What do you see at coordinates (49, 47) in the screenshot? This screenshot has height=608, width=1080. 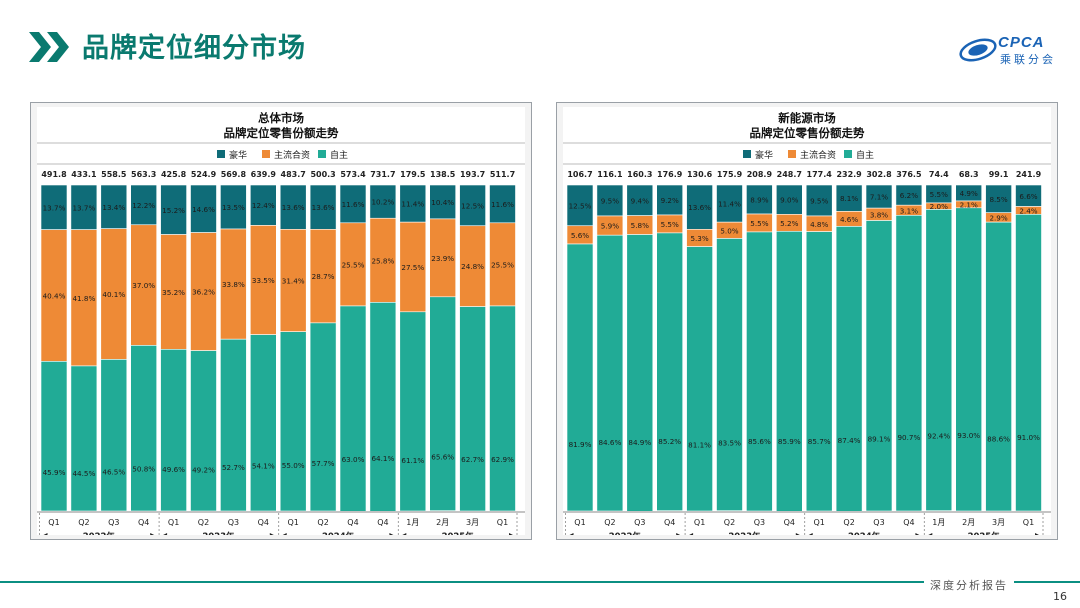 I see `double-chevron-icon` at bounding box center [49, 47].